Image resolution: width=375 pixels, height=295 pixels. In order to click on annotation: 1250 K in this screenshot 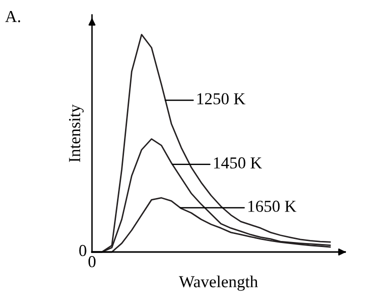, I will do `click(221, 98)`.